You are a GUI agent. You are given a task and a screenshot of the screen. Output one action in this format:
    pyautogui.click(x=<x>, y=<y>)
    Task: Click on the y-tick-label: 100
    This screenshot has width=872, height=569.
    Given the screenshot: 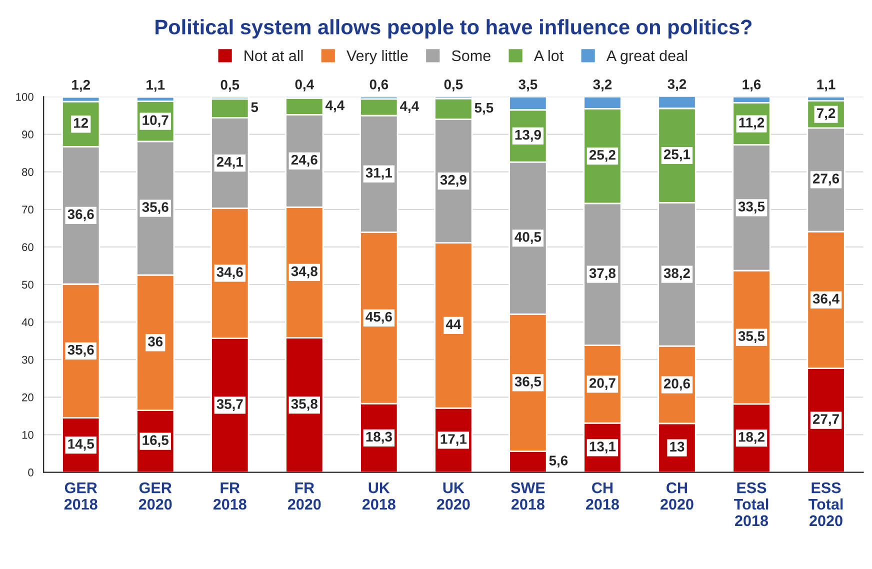 What is the action you would take?
    pyautogui.click(x=25, y=96)
    